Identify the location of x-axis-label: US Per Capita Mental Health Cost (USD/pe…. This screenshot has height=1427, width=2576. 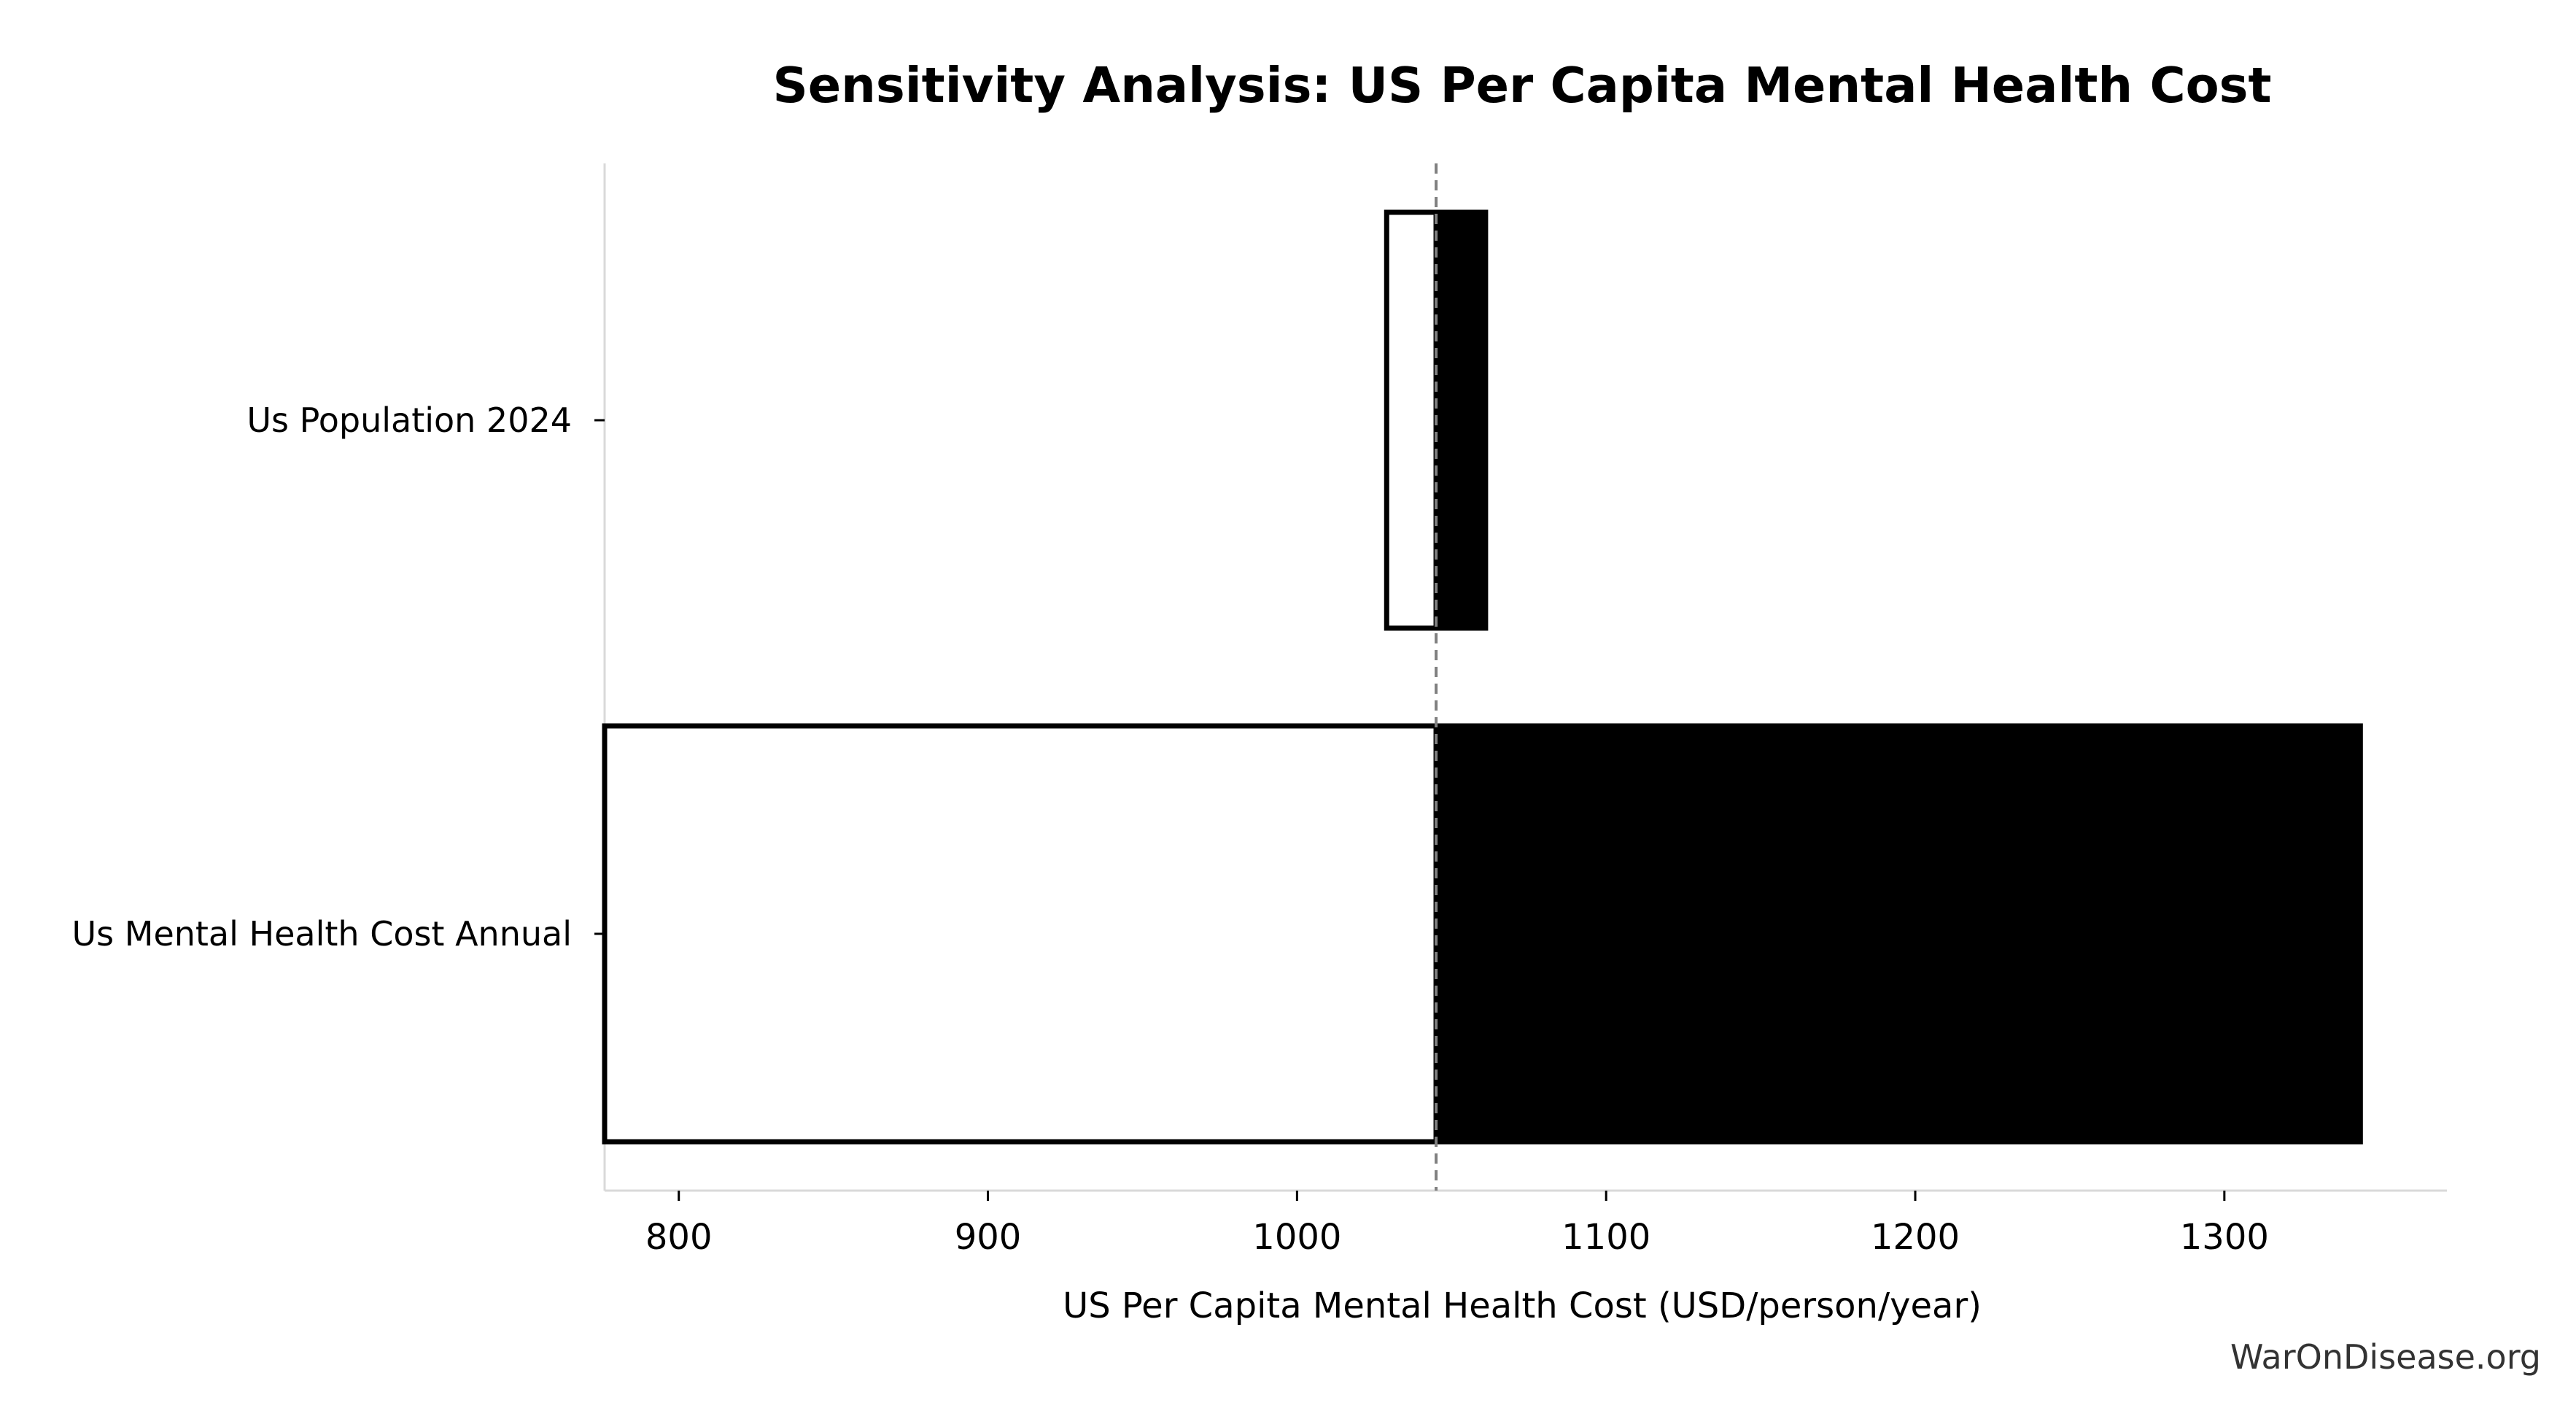
(1522, 1306).